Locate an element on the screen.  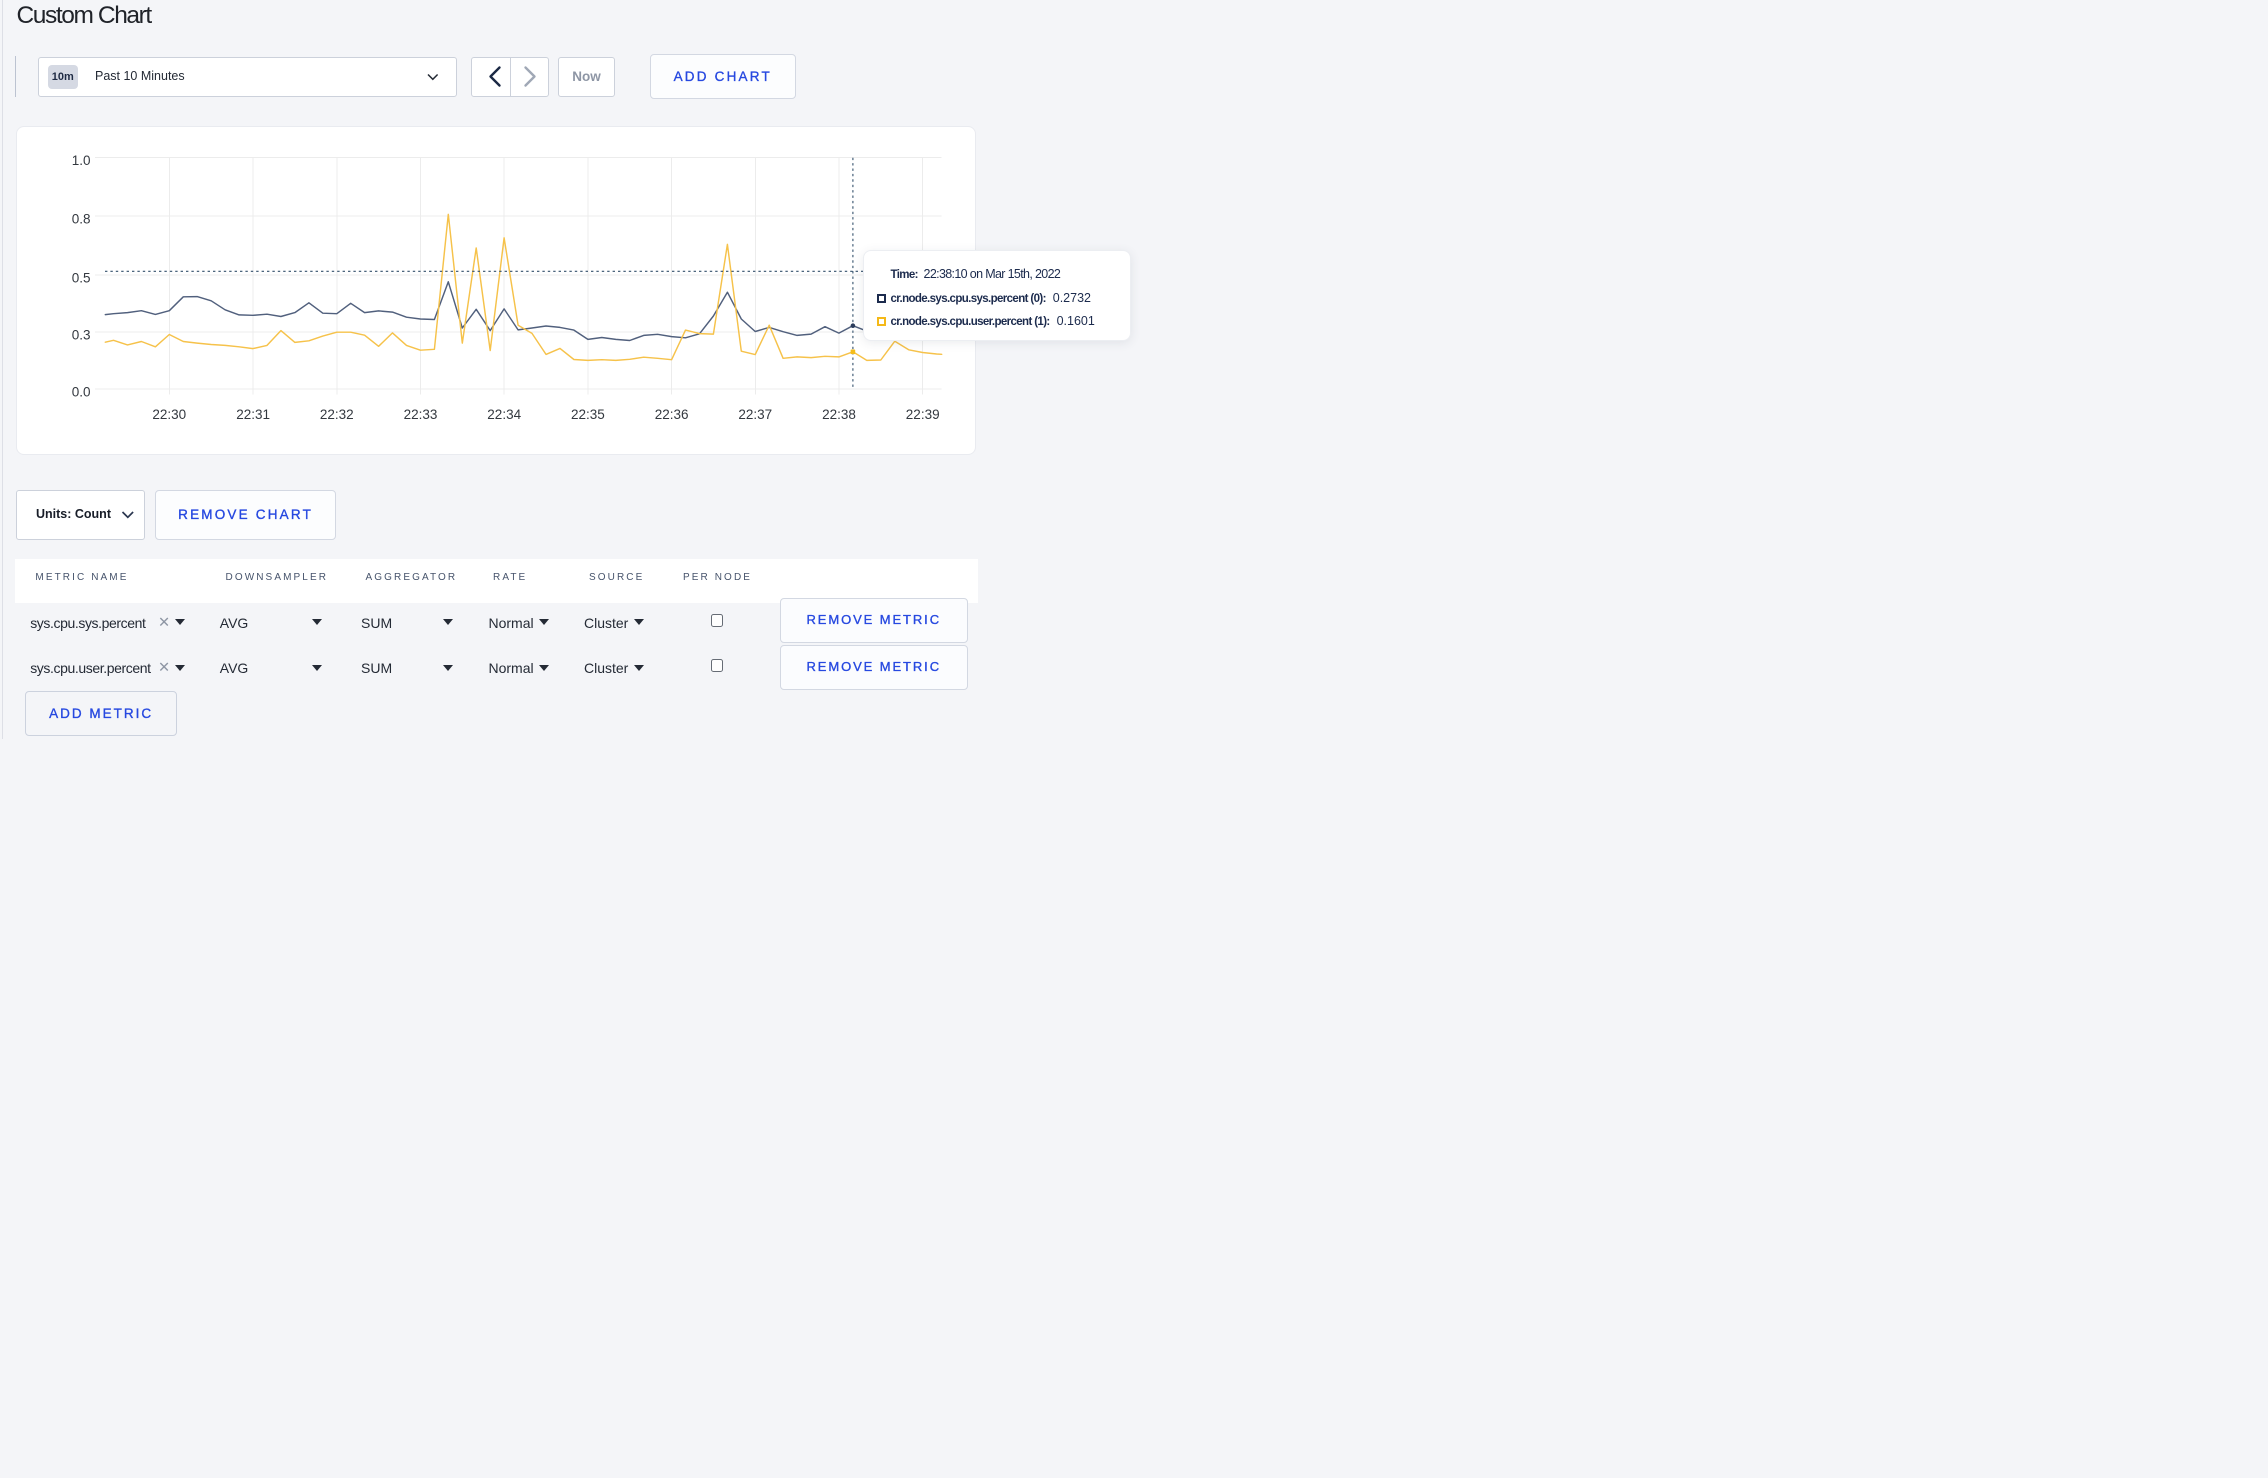
svg-text: 0.3 is located at coordinates (81, 334).